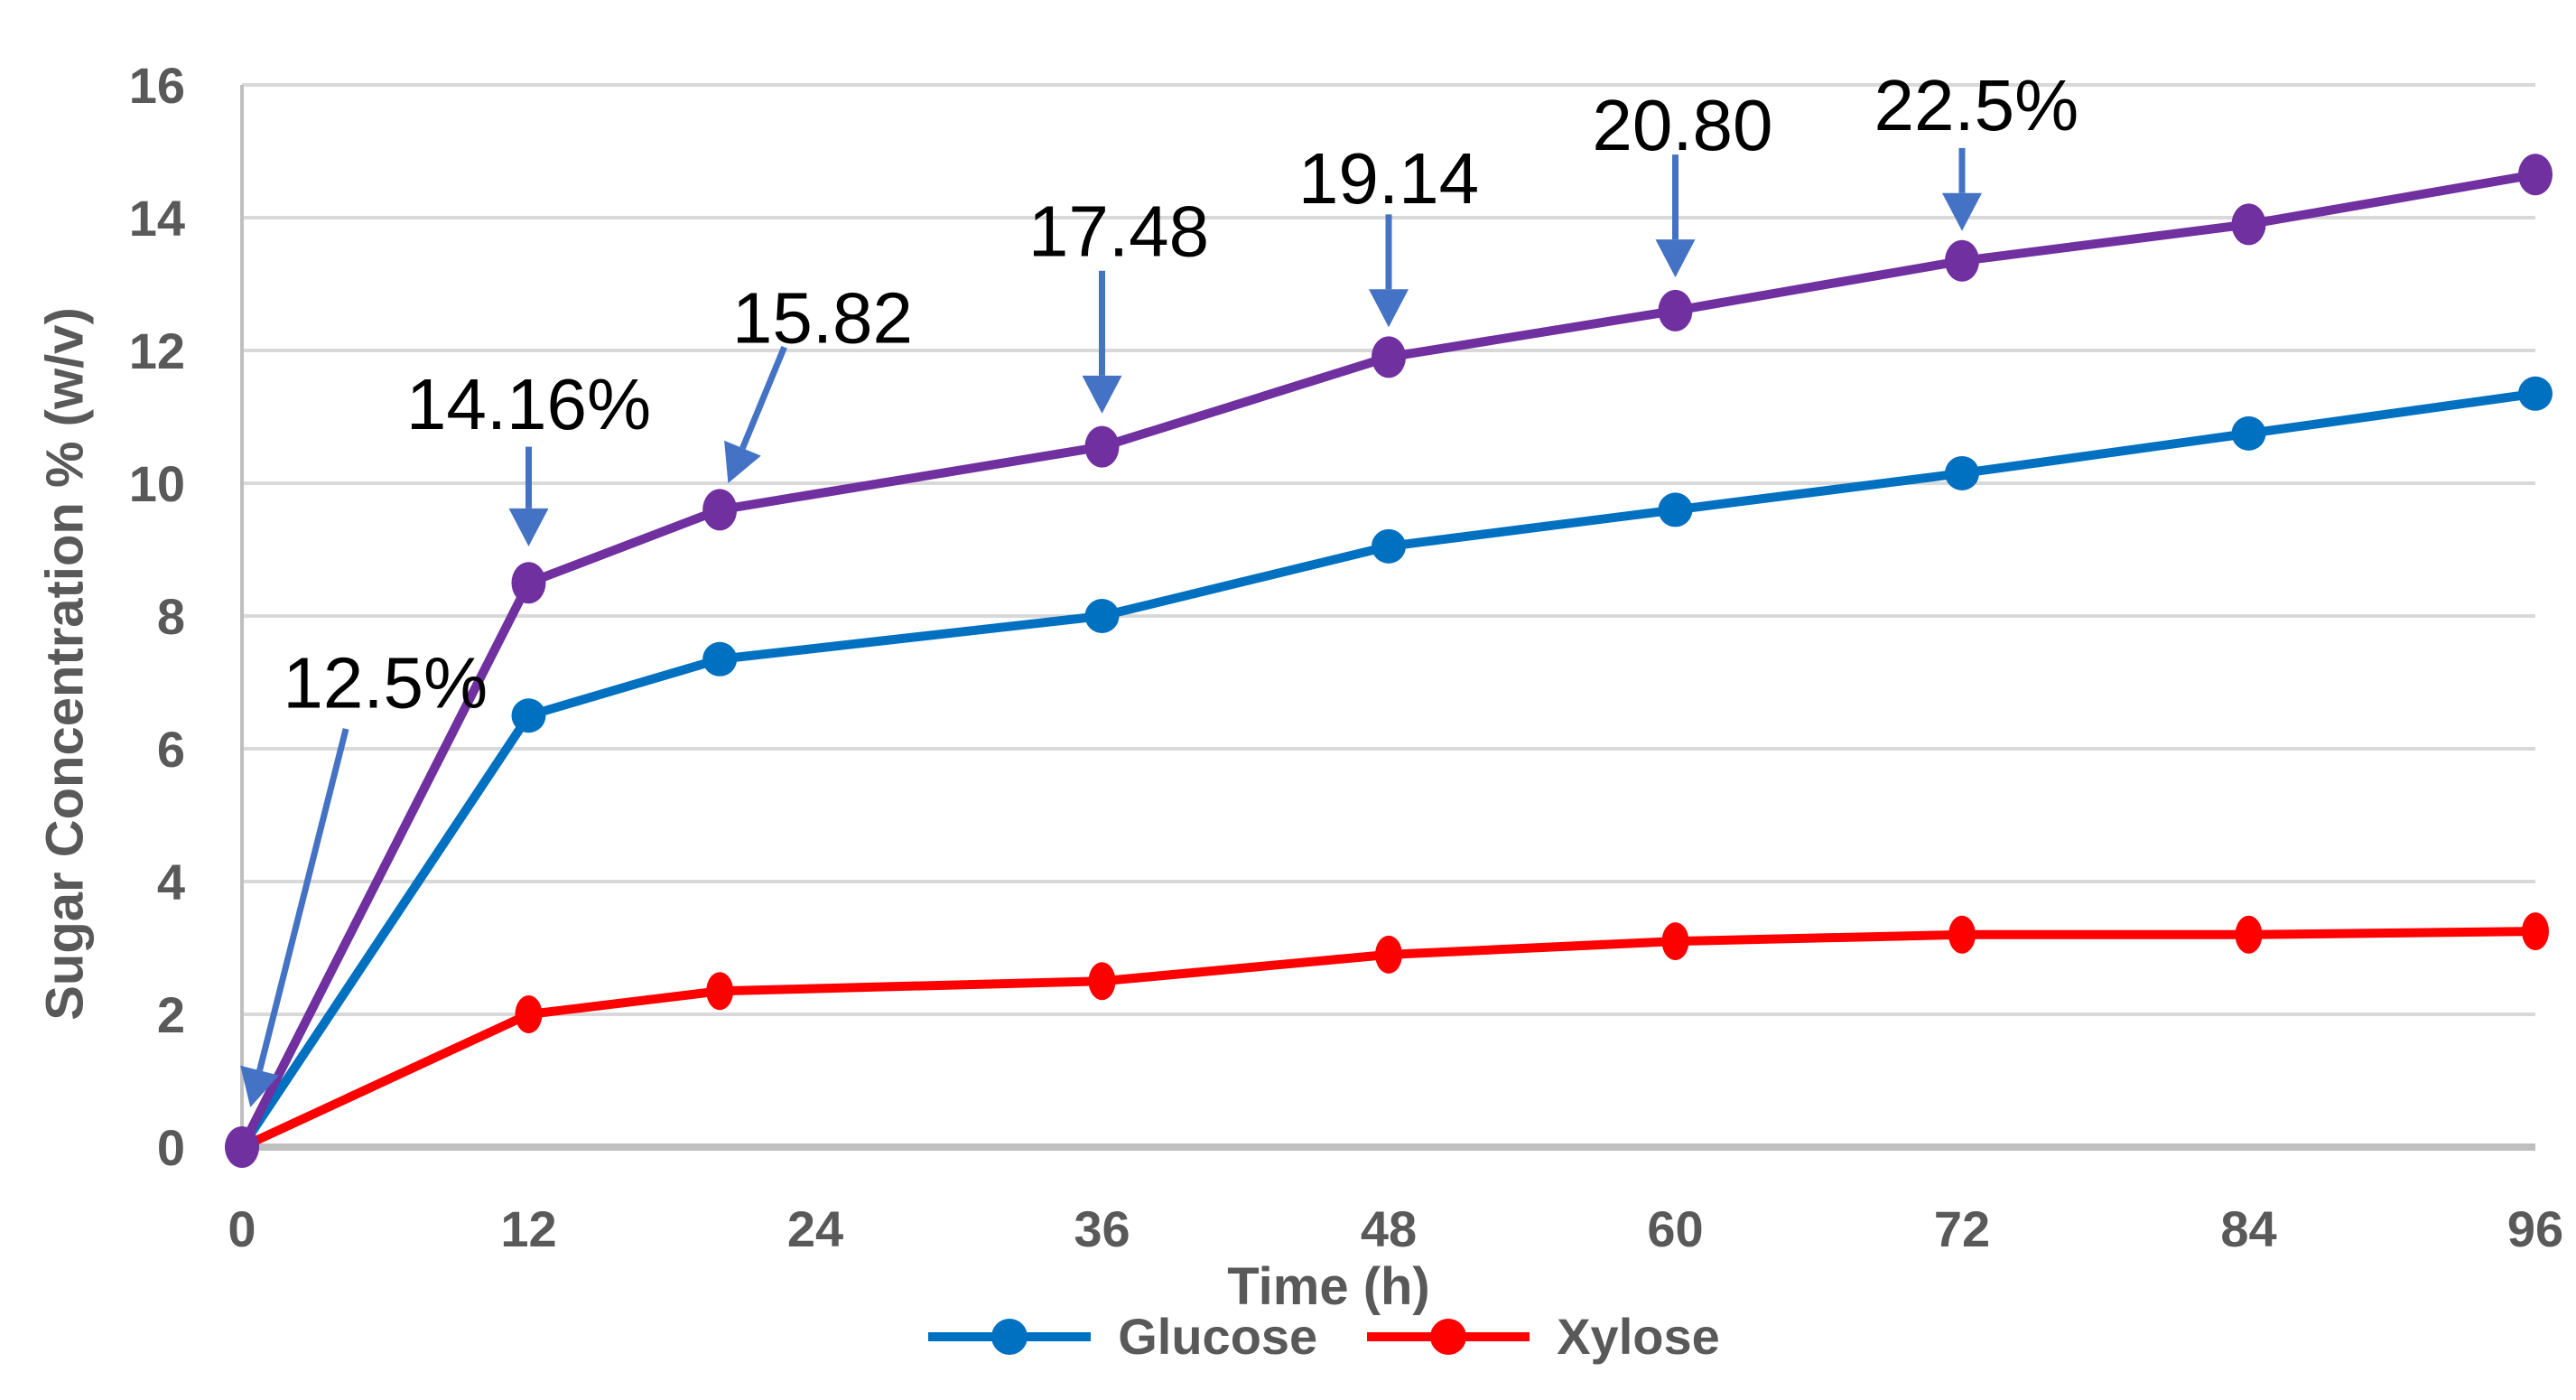 Image resolution: width=2576 pixels, height=1400 pixels. I want to click on svg-text: 10, so click(157, 483).